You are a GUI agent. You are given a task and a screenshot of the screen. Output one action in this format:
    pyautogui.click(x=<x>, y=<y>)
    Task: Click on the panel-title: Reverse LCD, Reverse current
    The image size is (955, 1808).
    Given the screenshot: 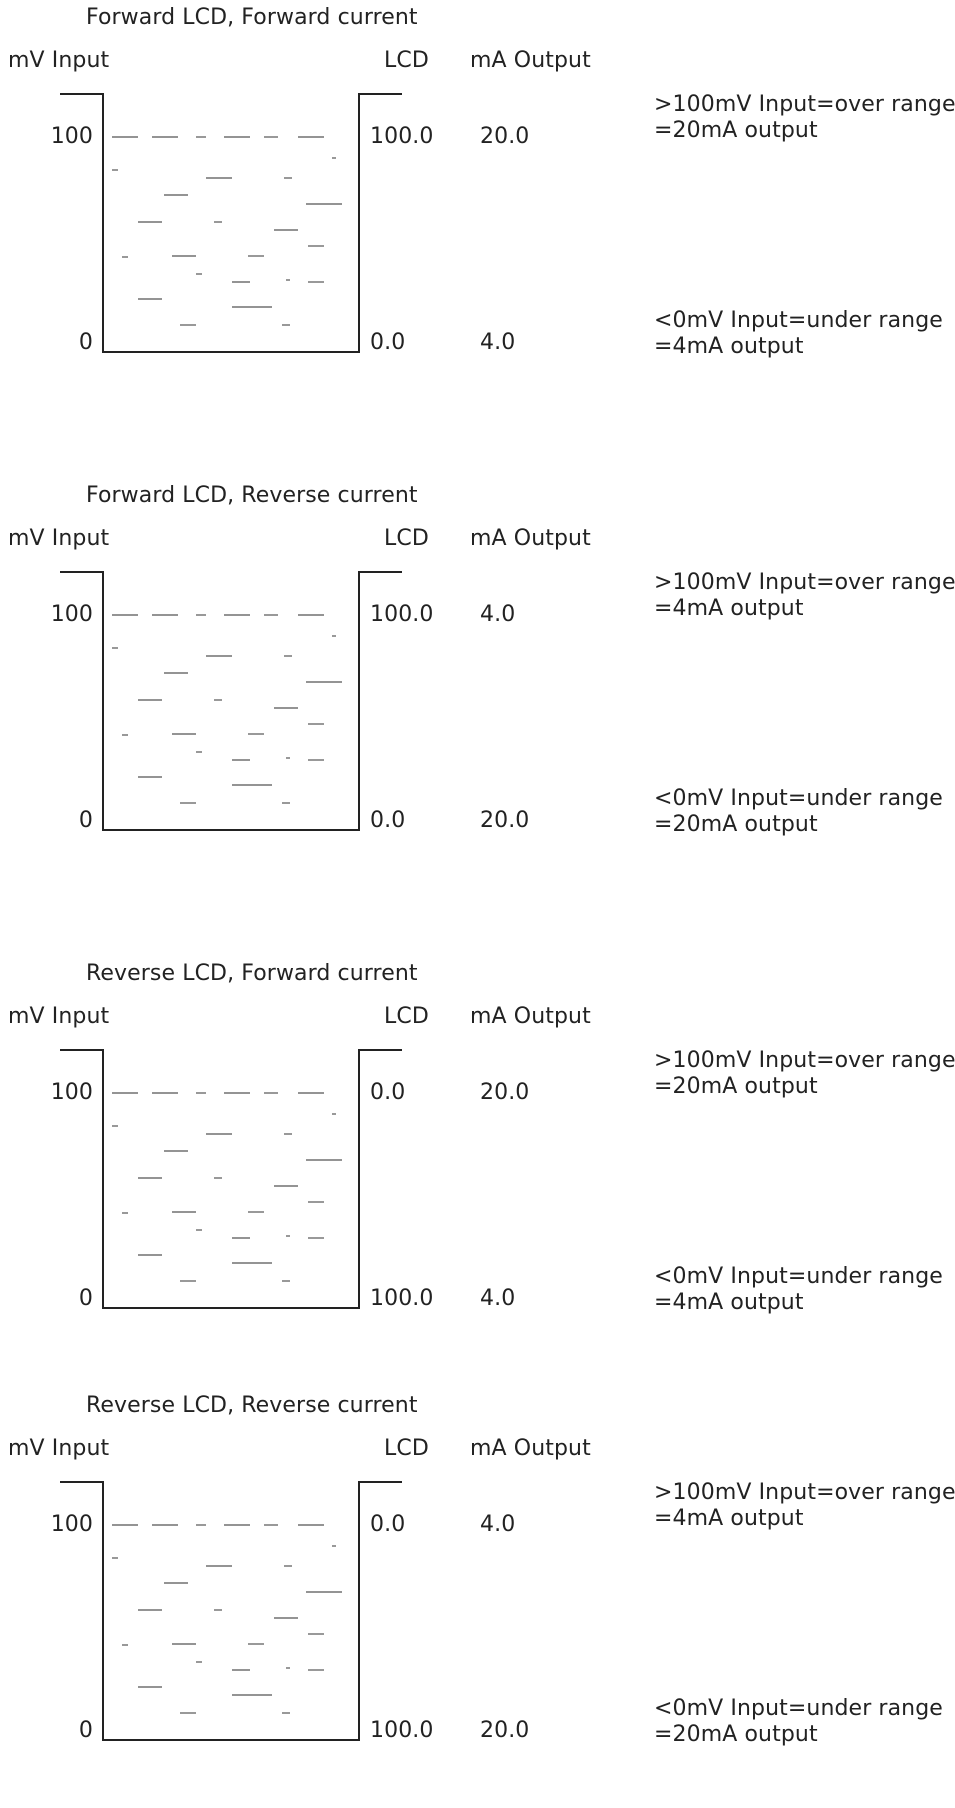 What is the action you would take?
    pyautogui.click(x=252, y=1405)
    